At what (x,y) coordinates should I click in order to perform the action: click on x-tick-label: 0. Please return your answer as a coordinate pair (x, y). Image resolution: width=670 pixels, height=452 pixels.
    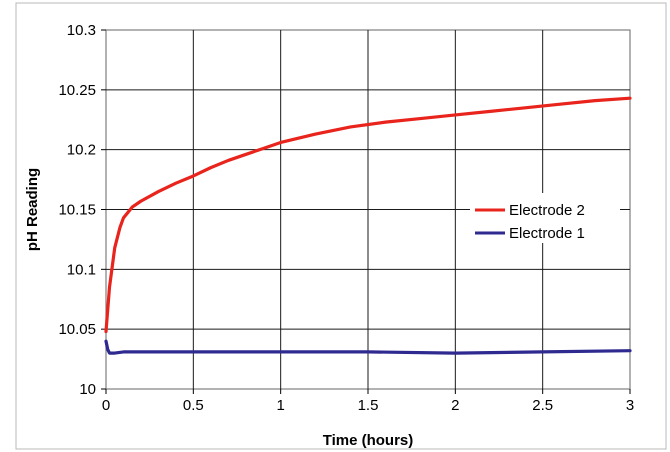
    Looking at the image, I should click on (106, 405).